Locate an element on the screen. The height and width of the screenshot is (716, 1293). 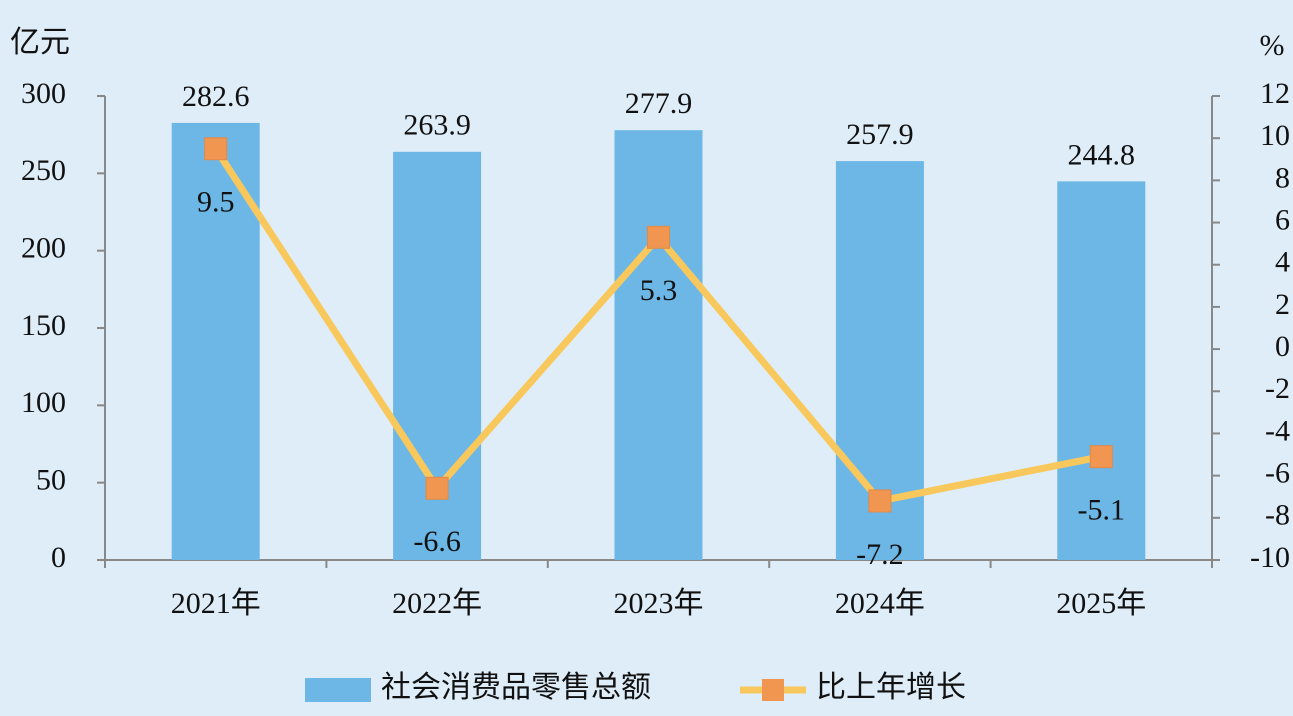
legend-label: 比上年增长 is located at coordinates (891, 687).